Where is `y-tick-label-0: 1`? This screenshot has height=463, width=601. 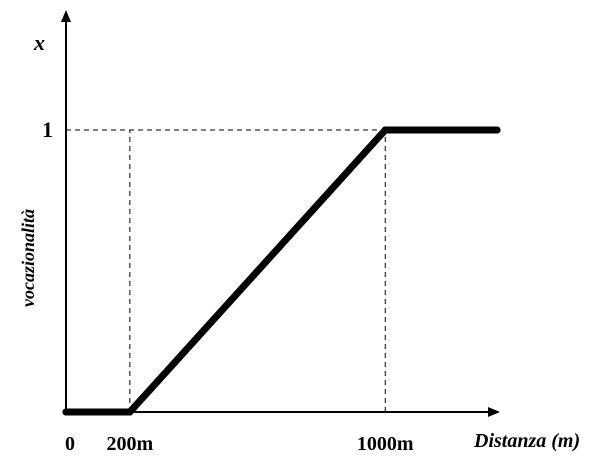
y-tick-label-0: 1 is located at coordinates (47, 129).